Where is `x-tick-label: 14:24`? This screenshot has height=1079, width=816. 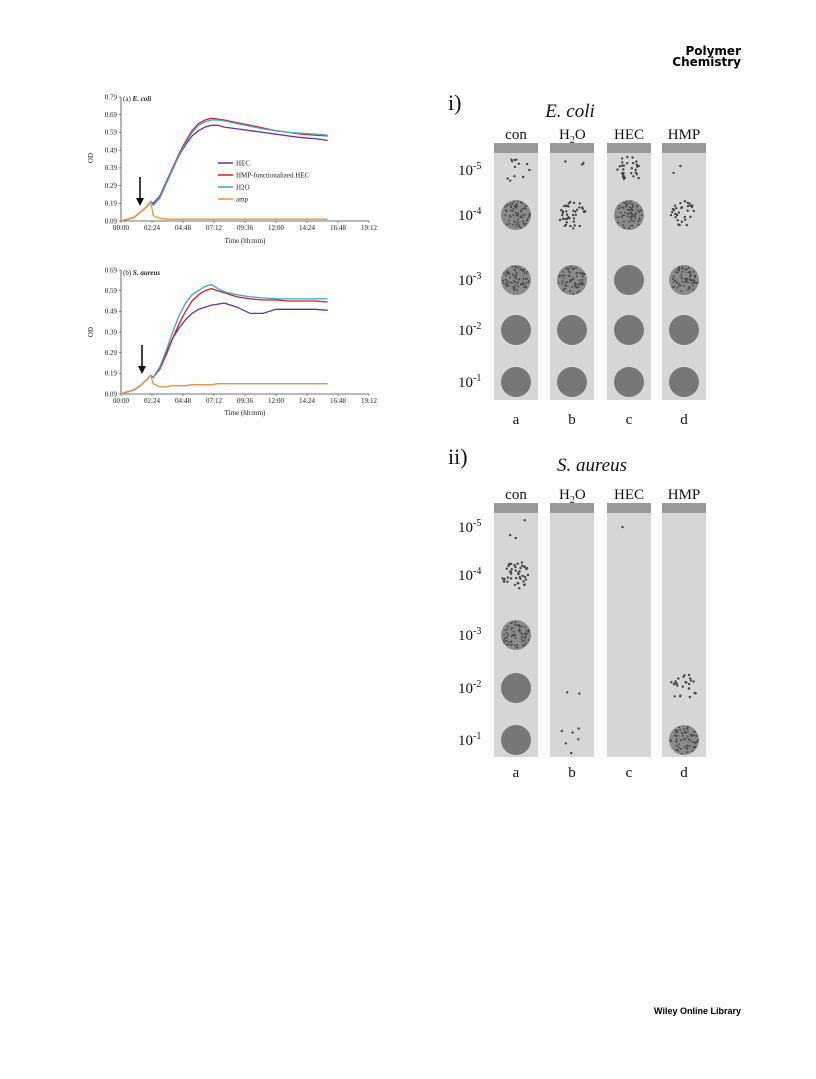
x-tick-label: 14:24 is located at coordinates (307, 401).